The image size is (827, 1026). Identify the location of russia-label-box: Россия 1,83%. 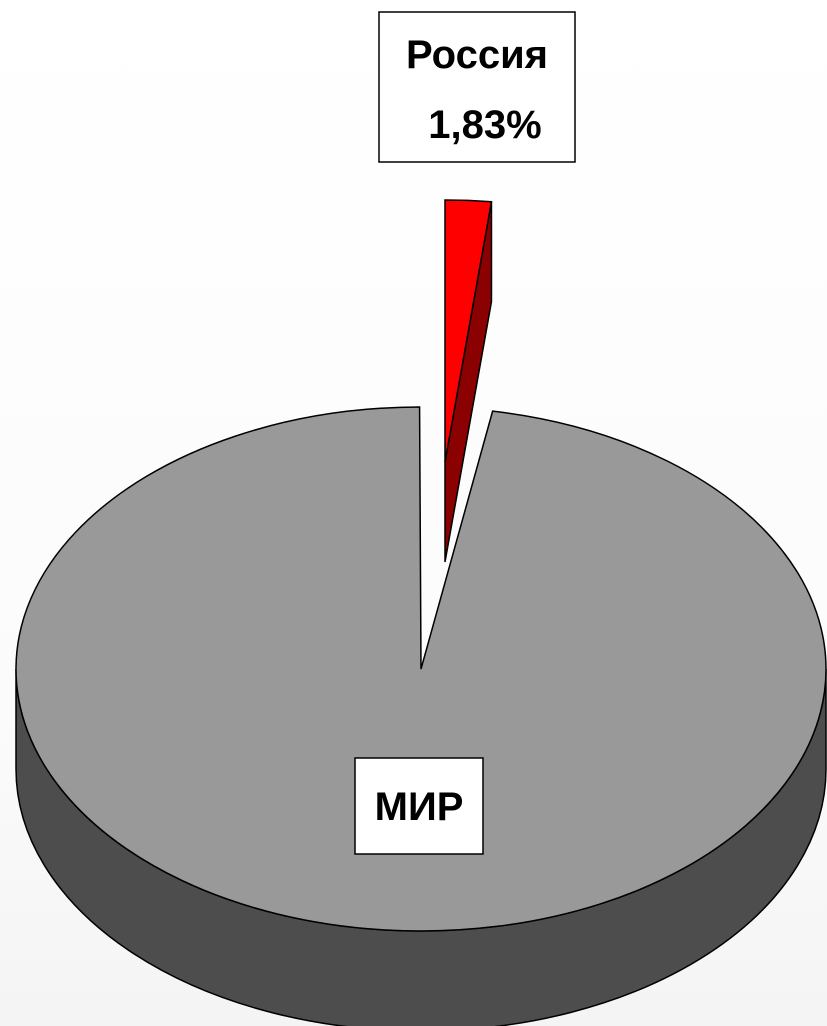
(477, 87).